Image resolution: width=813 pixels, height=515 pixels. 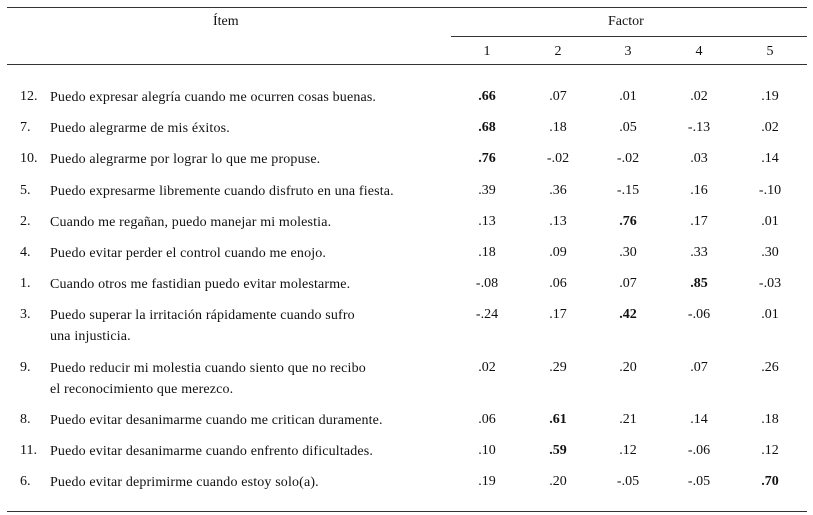 I want to click on factor-number-5: 5, so click(x=770, y=51).